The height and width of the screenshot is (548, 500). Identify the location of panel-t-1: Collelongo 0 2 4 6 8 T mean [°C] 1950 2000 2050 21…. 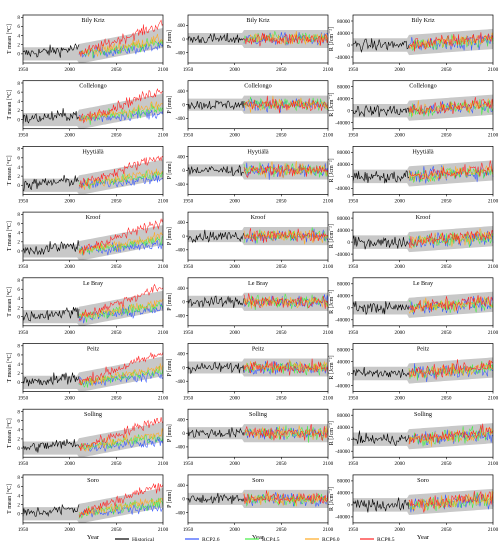
(87, 109).